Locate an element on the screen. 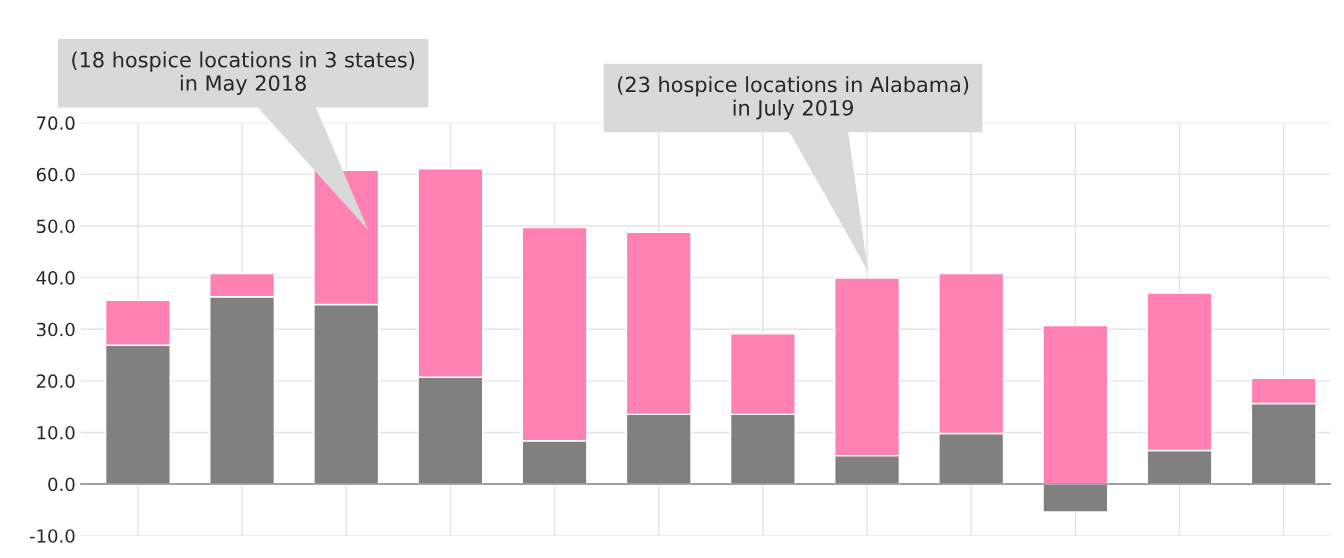  y-tick-label: 10.0 is located at coordinates (56, 432).